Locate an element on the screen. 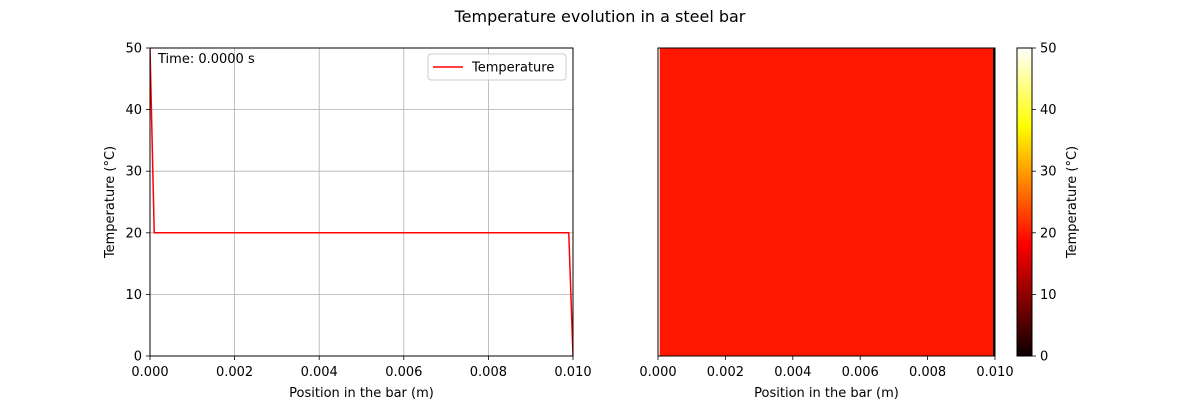 This screenshot has width=1200, height=400. heatmap-x-tick-label: 0.010 is located at coordinates (994, 372).